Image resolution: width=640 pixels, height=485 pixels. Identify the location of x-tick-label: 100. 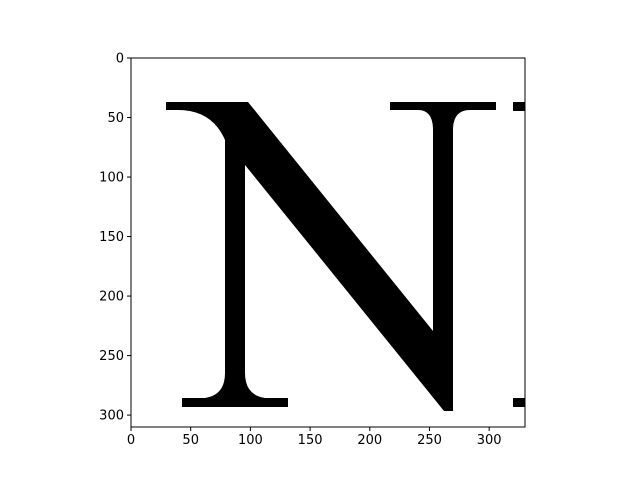
(250, 440).